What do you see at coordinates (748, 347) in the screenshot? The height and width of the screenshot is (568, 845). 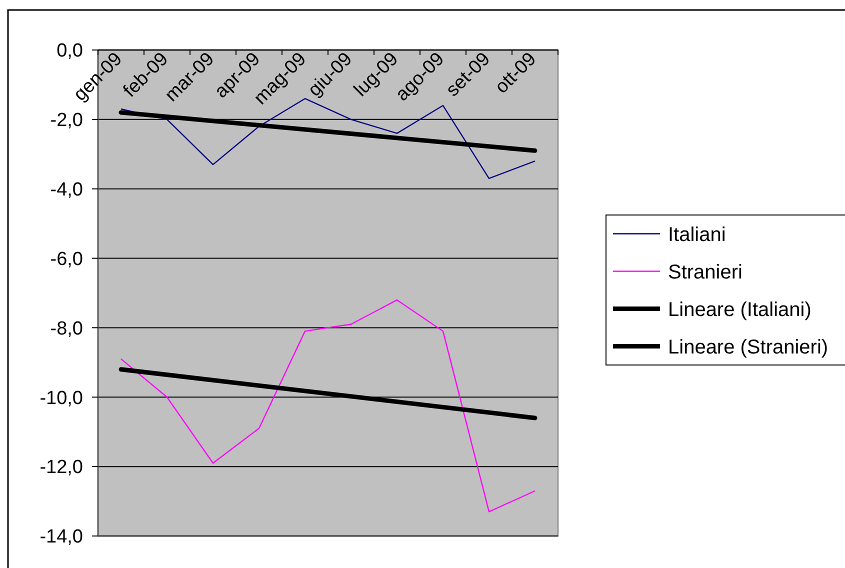 I see `legend-label: Lineare (Stranieri)` at bounding box center [748, 347].